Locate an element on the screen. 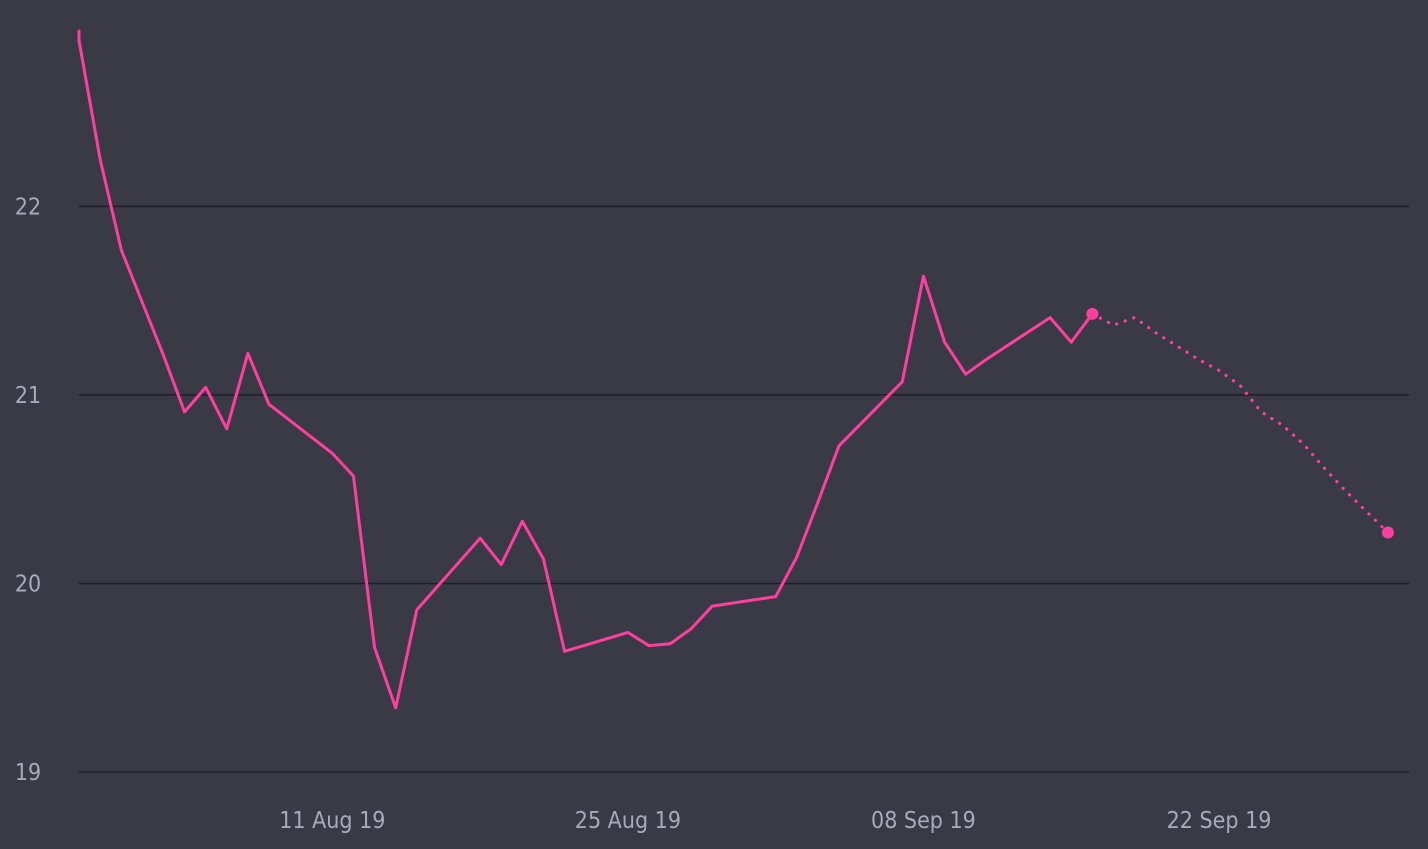 The height and width of the screenshot is (849, 1428). y-tick-label: 20 is located at coordinates (28, 584).